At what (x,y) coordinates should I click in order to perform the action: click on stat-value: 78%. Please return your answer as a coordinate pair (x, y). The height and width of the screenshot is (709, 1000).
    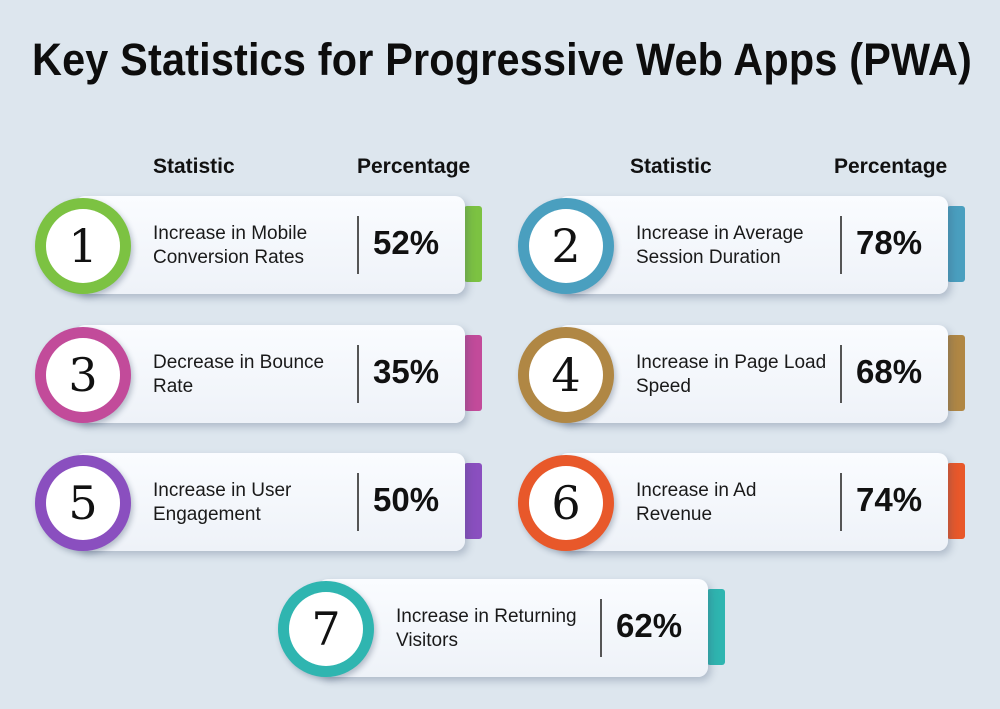
    Looking at the image, I should click on (889, 242).